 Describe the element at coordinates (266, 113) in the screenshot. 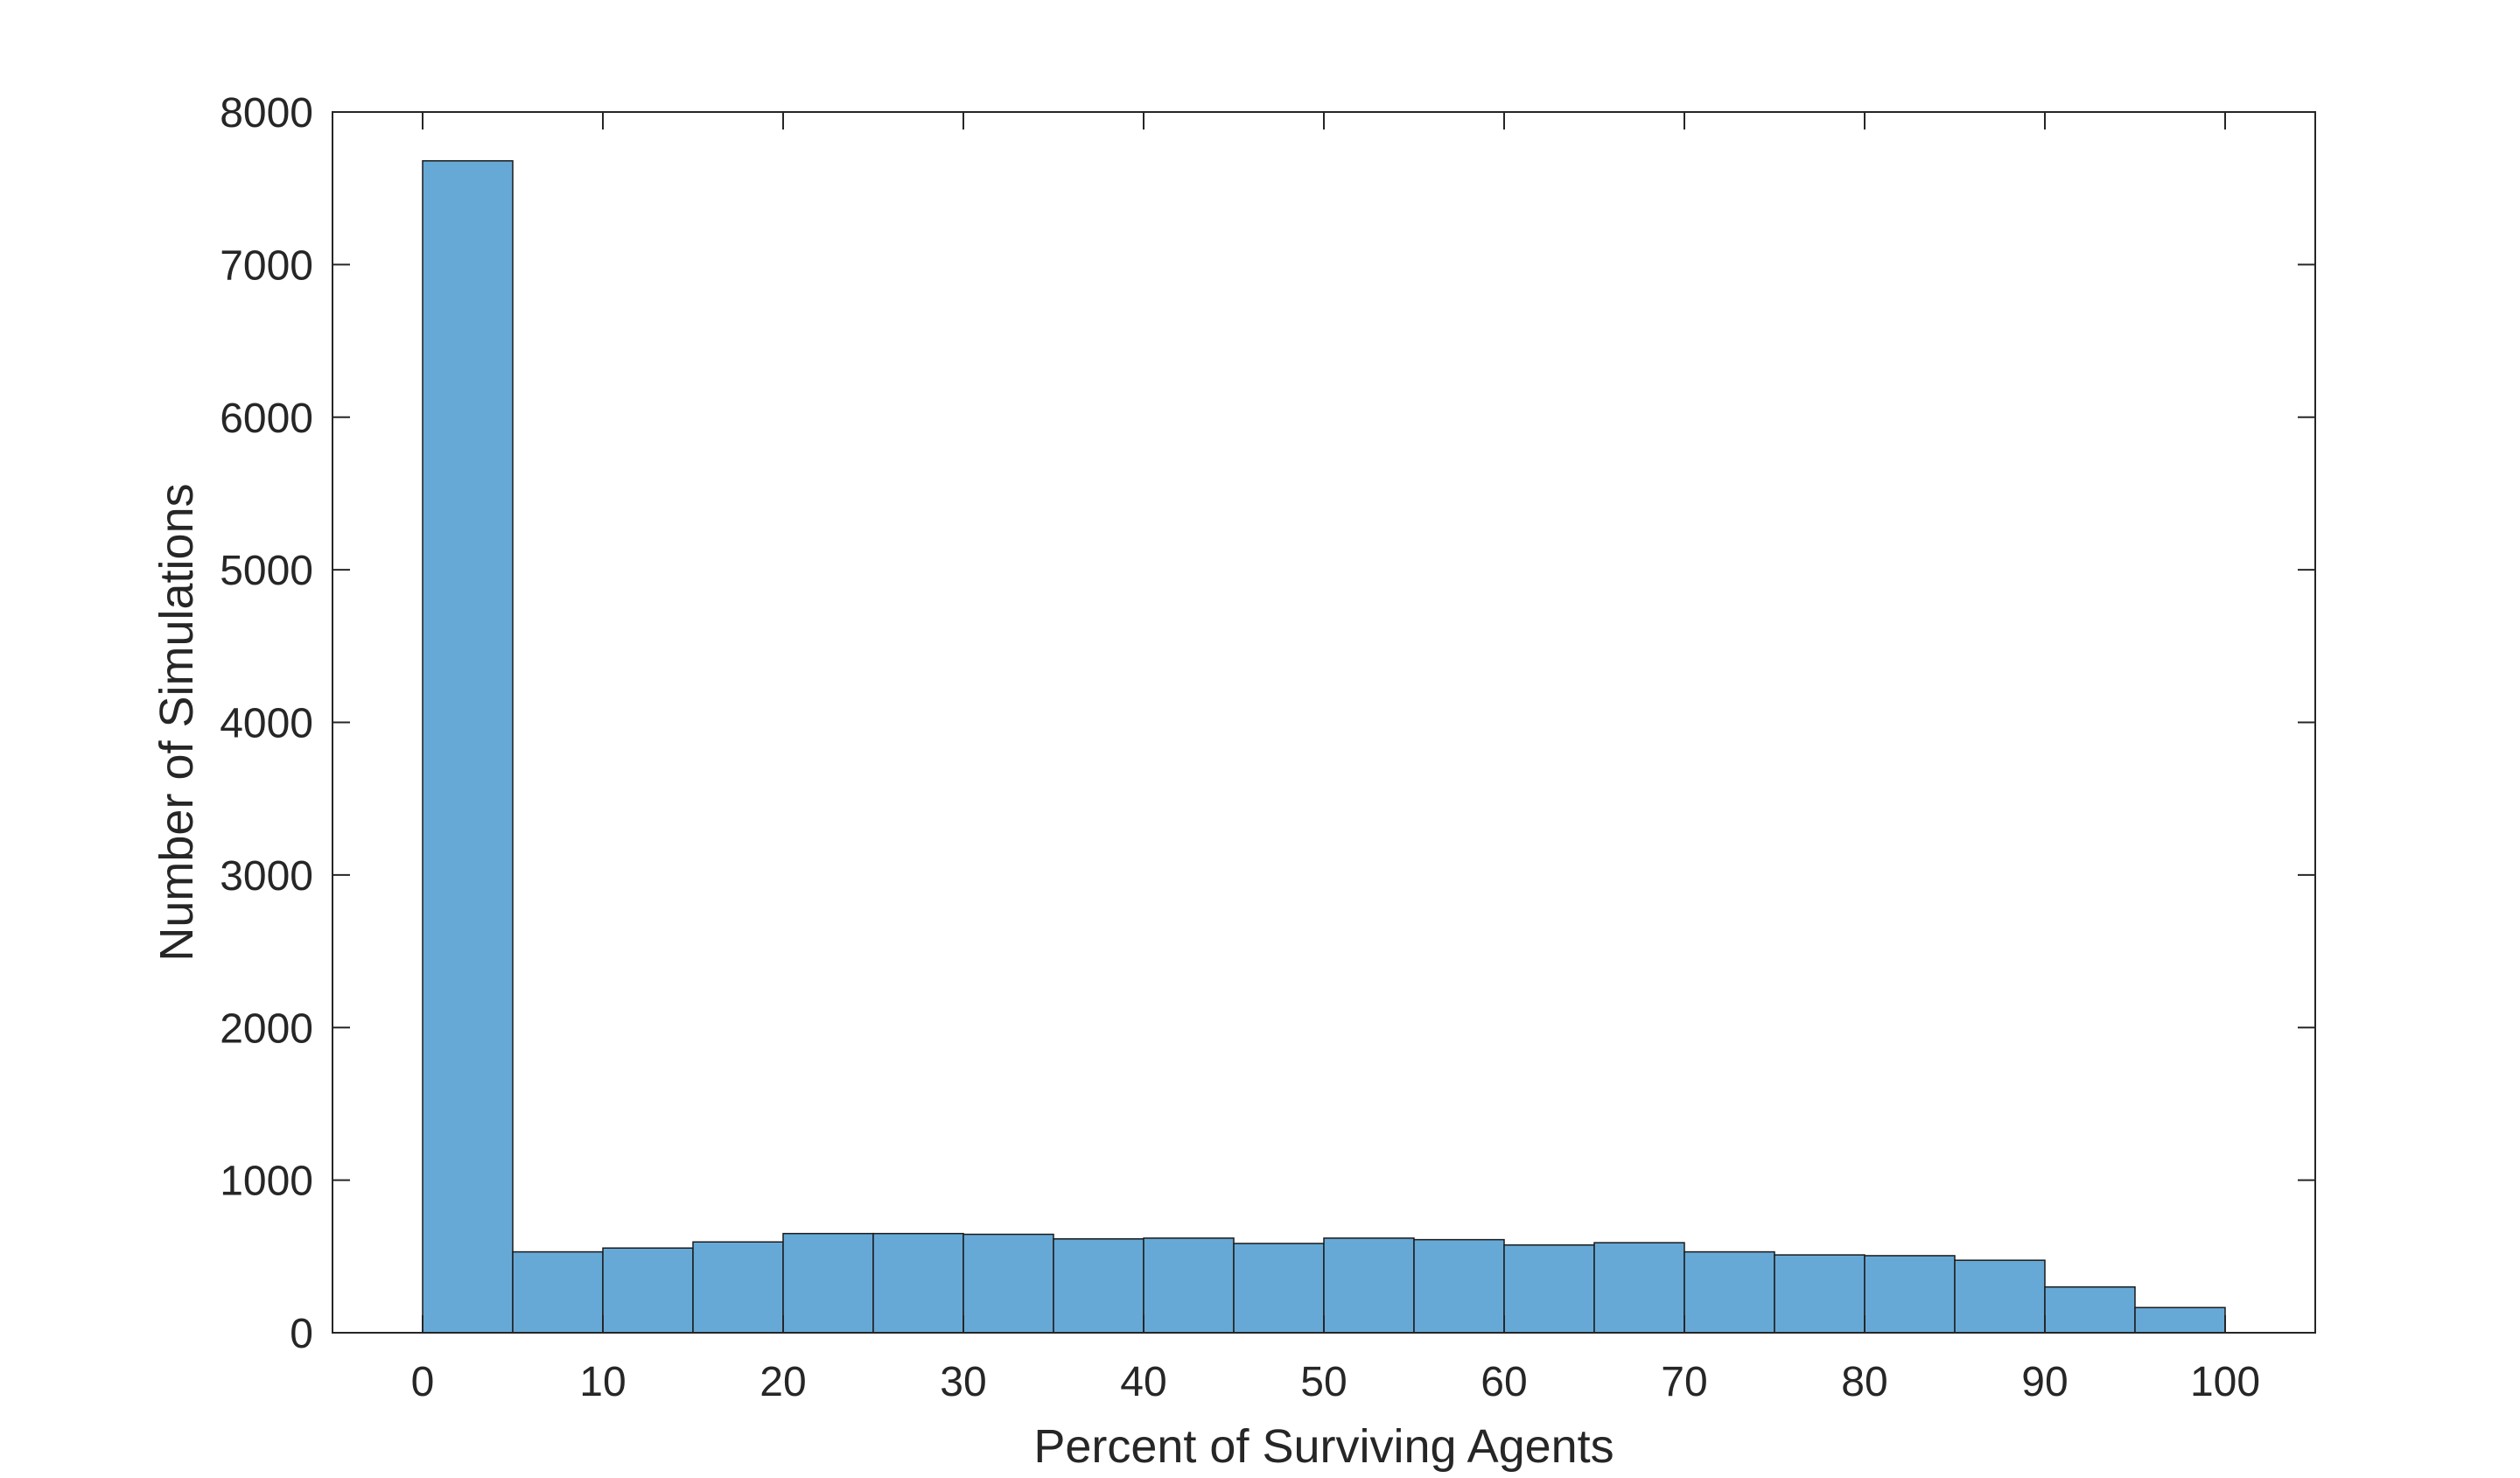

I see `y-tick-label: 8000` at that location.